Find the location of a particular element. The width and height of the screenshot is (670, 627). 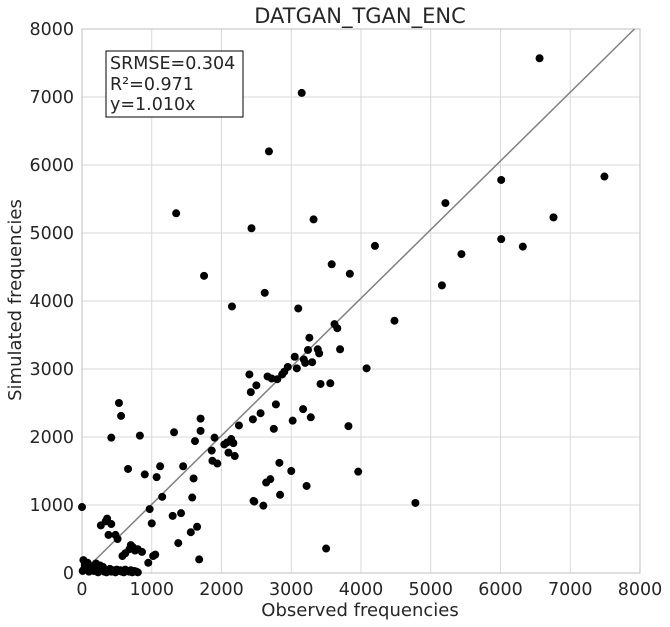

y-tick-label: 3000 is located at coordinates (51, 370).